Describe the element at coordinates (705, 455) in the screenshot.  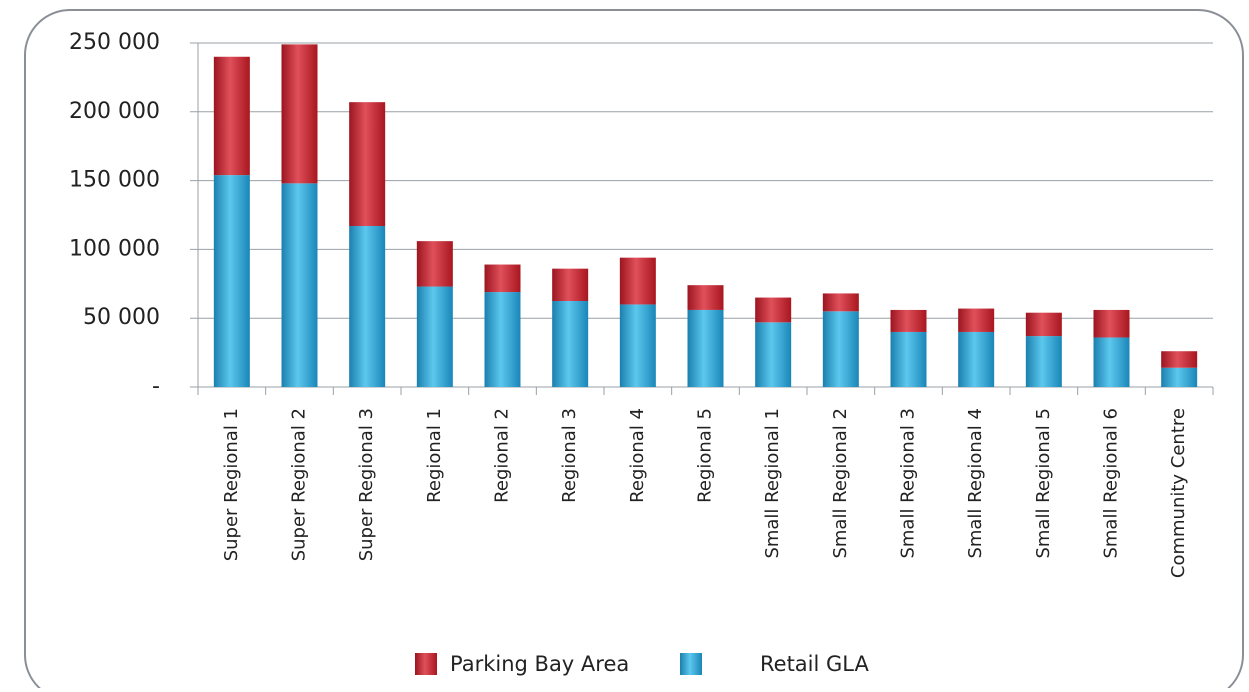
I see `x-tick-label: Regional 5` at that location.